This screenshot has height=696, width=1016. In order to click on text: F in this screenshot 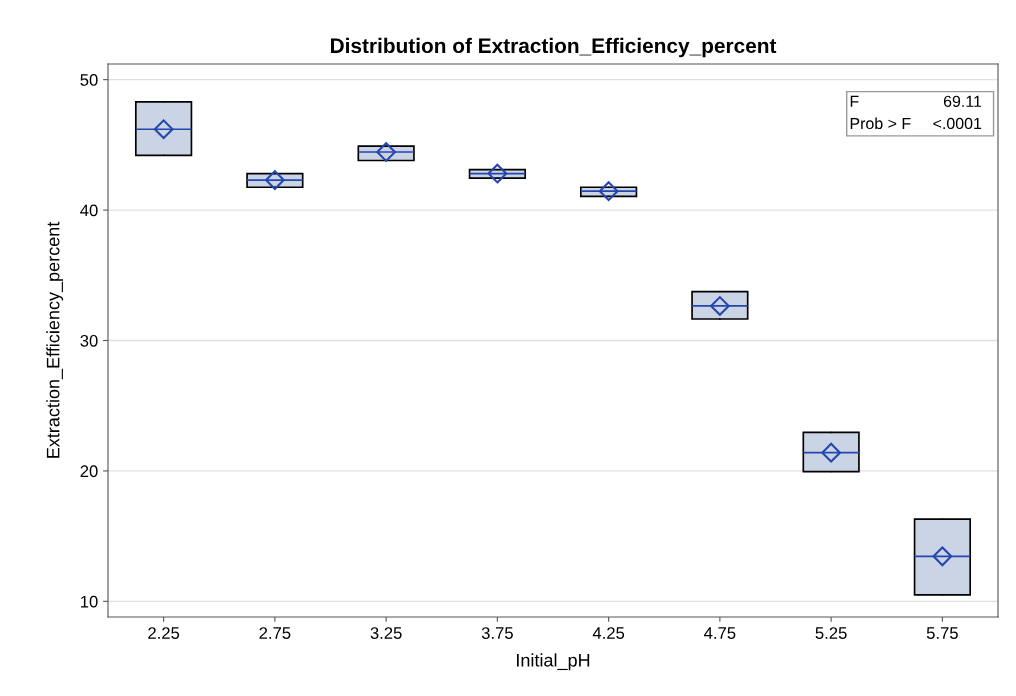, I will do `click(854, 101)`.